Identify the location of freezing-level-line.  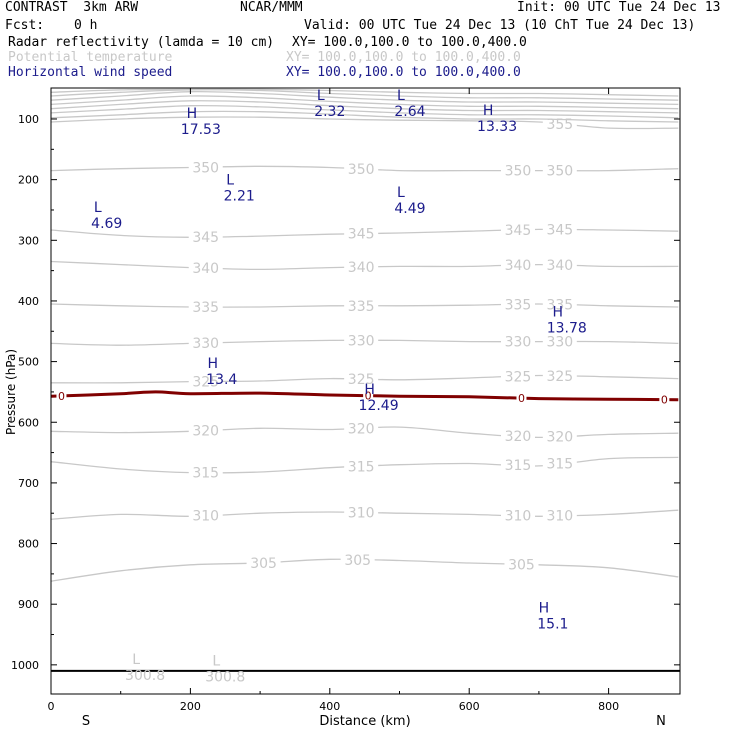
(364, 396).